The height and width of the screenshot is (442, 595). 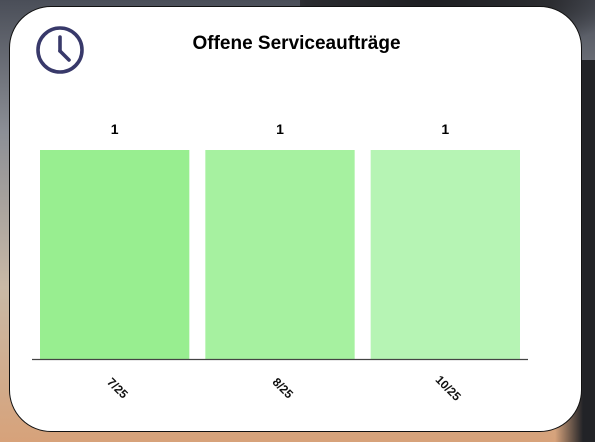 What do you see at coordinates (117, 388) in the screenshot?
I see `x-tick-label: 7/25` at bounding box center [117, 388].